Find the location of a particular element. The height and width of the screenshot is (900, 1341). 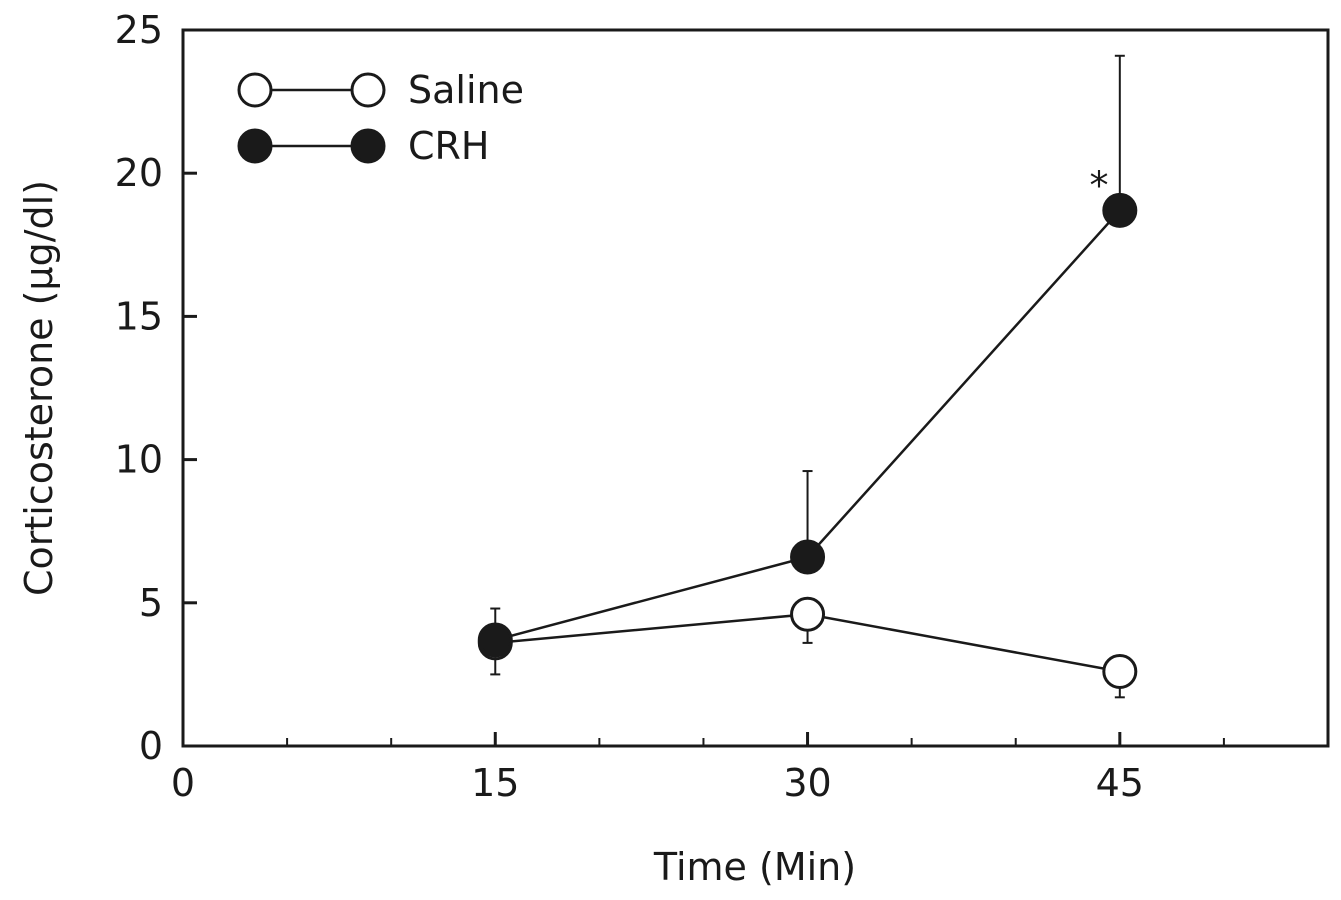

y-tick-label: 15 is located at coordinates (139, 316).